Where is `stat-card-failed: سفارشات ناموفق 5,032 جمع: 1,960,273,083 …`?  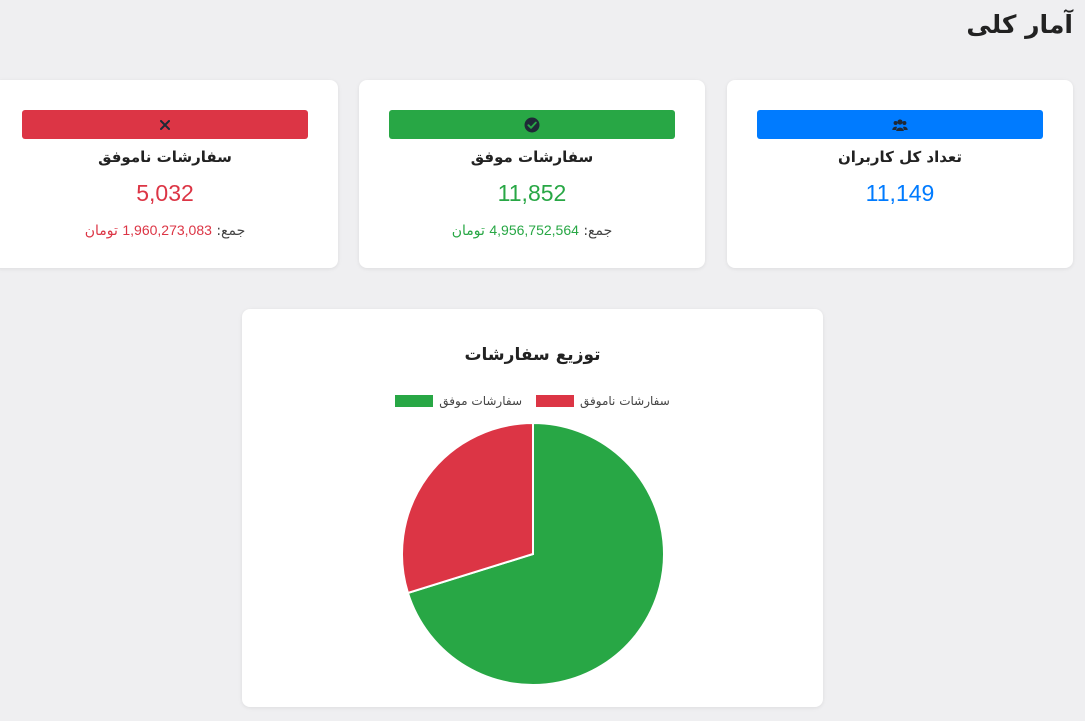 stat-card-failed: سفارشات ناموفق 5,032 جمع: 1,960,273,083 … is located at coordinates (169, 174).